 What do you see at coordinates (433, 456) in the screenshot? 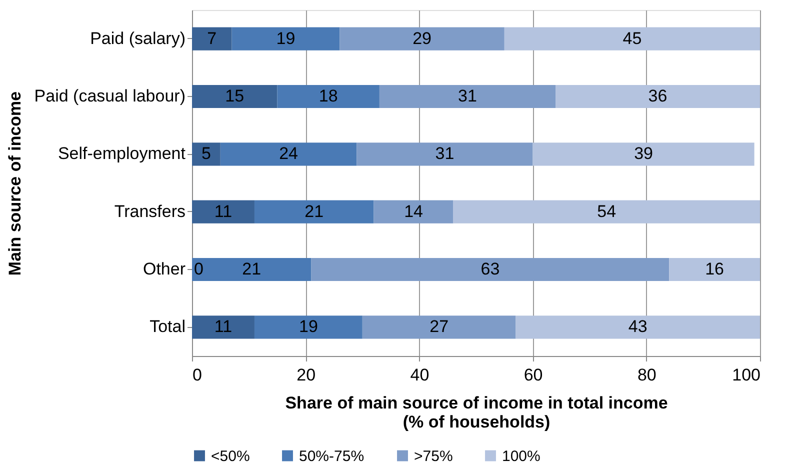
I see `legend-label: >75%` at bounding box center [433, 456].